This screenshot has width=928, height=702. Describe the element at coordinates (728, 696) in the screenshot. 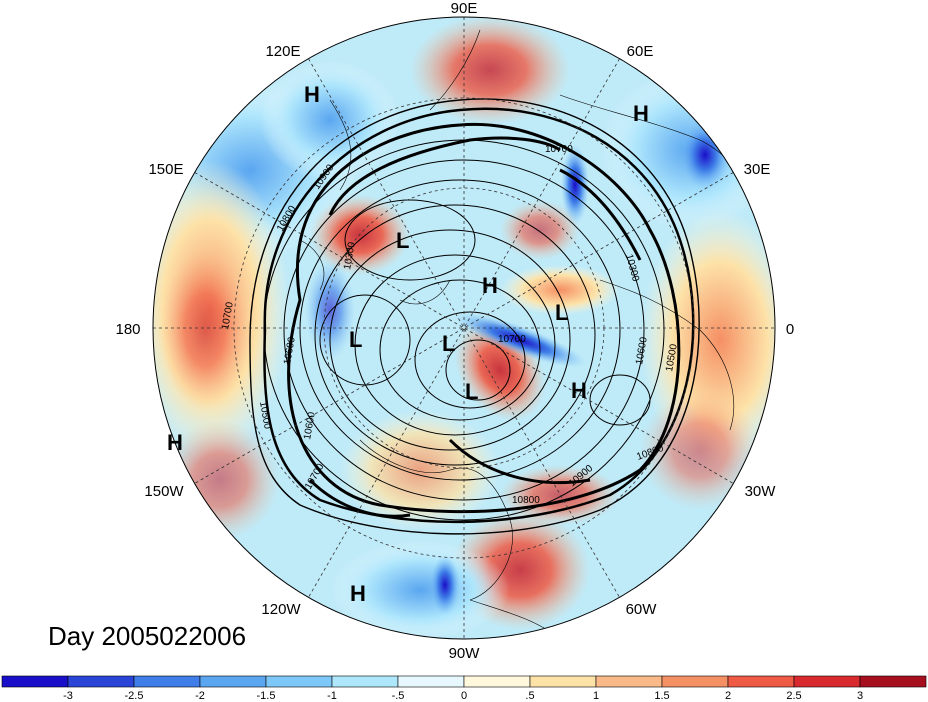

I see `colorbar-tick-label: 2` at that location.